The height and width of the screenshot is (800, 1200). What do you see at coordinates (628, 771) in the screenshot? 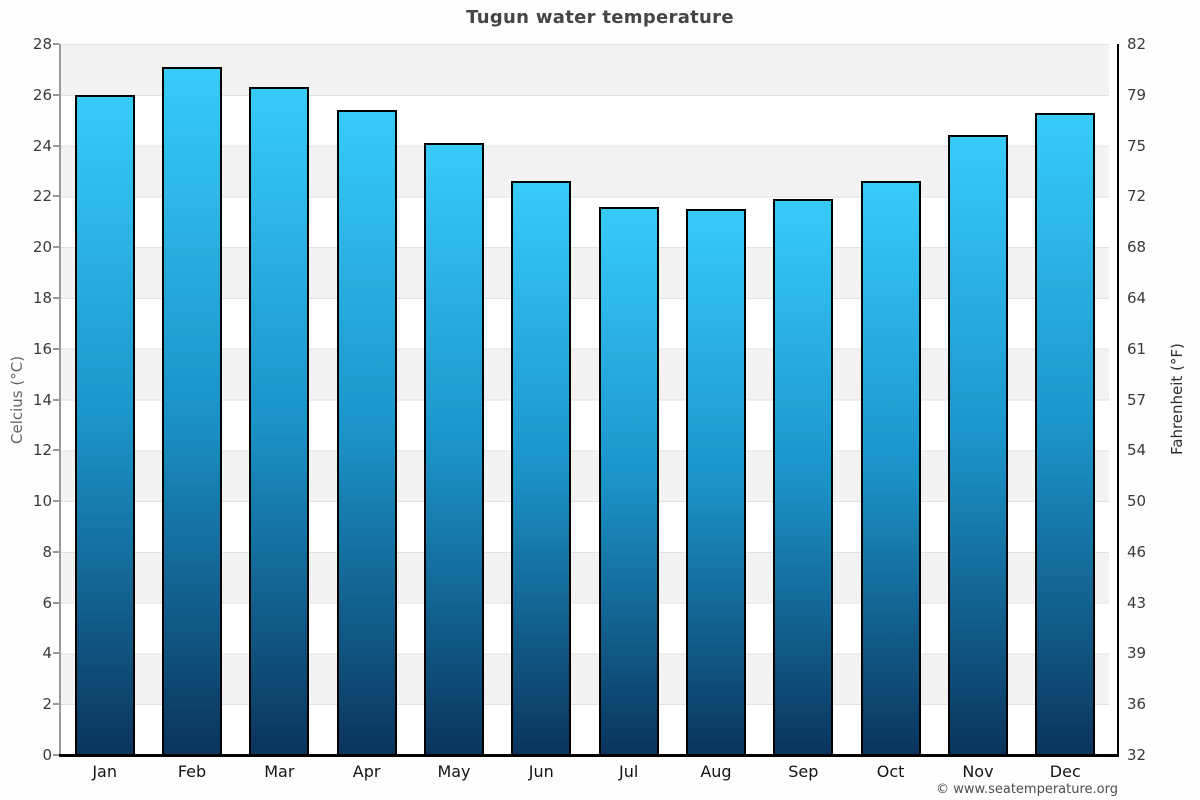
I see `x-tick-label: Jul` at bounding box center [628, 771].